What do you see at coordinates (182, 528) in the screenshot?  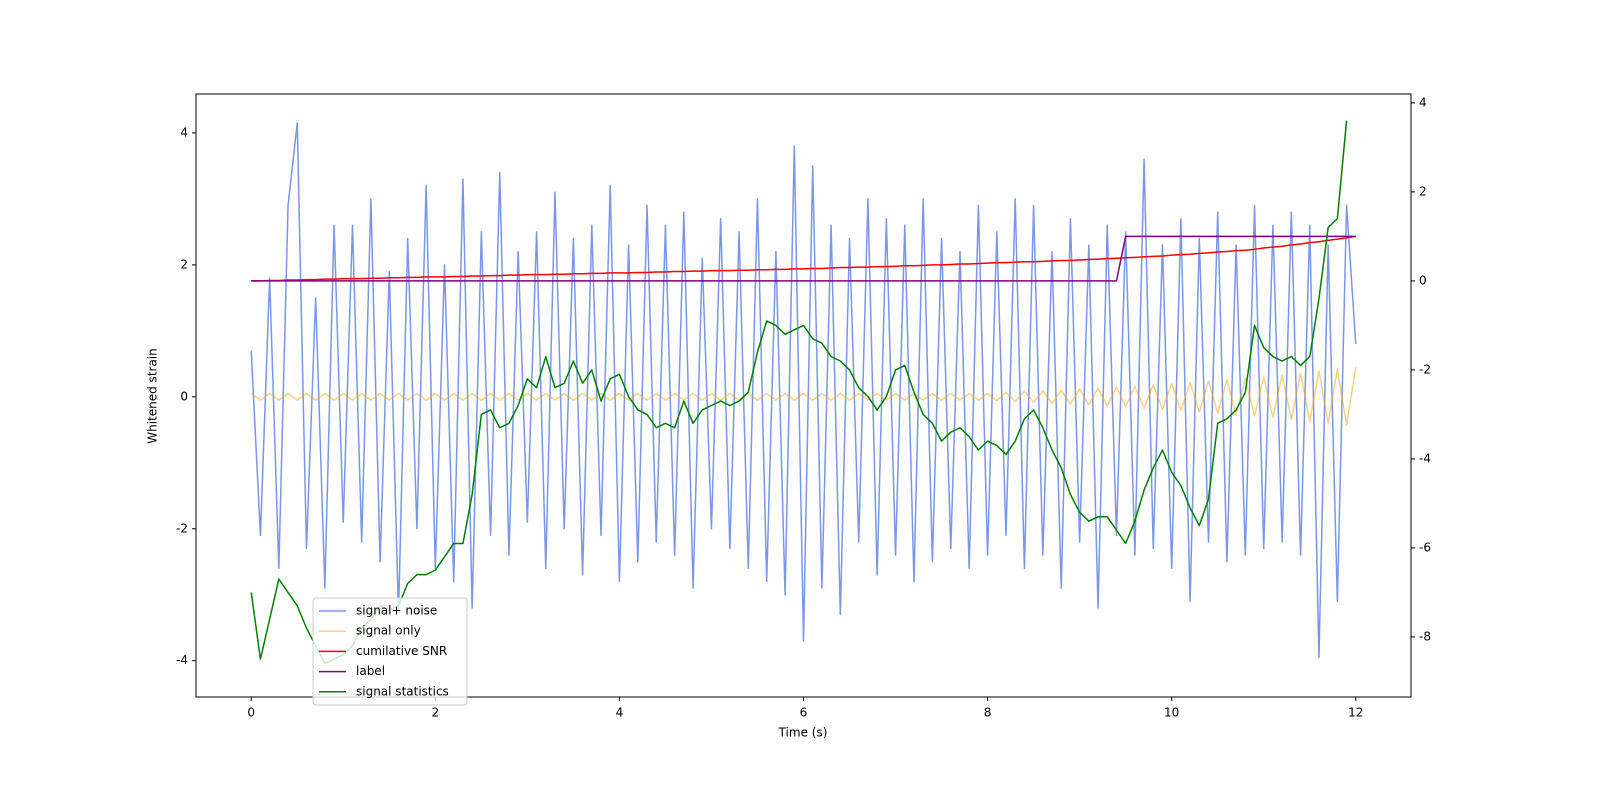 I see `y-tick-label: -2` at bounding box center [182, 528].